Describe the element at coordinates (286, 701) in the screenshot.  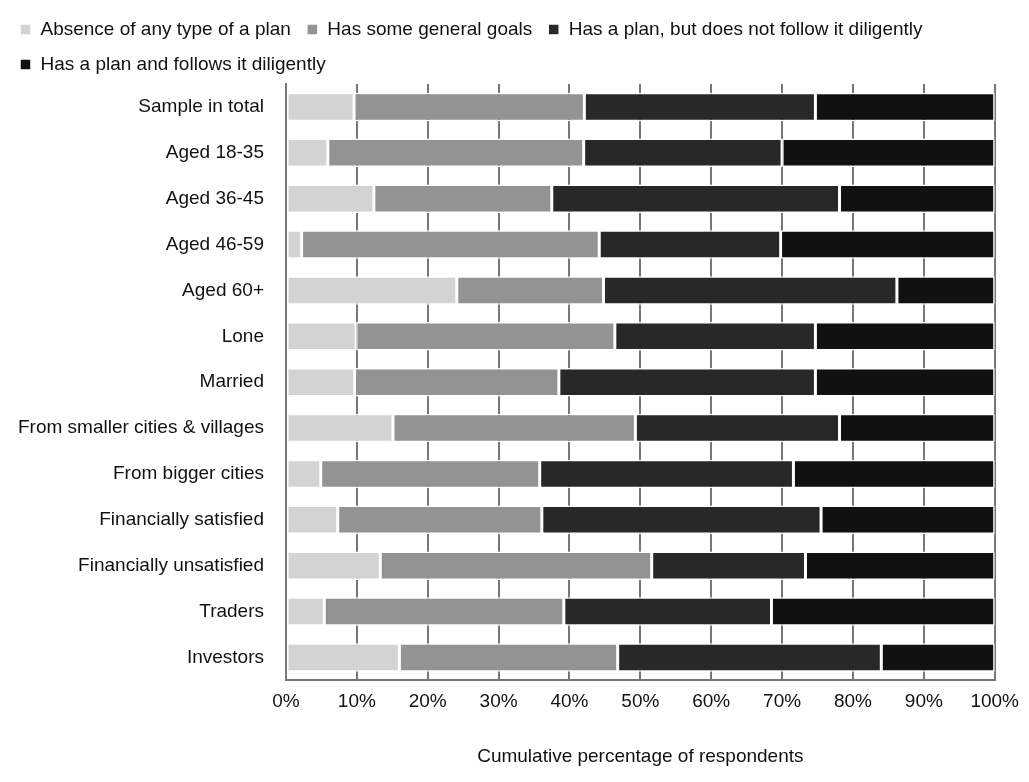
I see `x-tick-label: 0%` at that location.